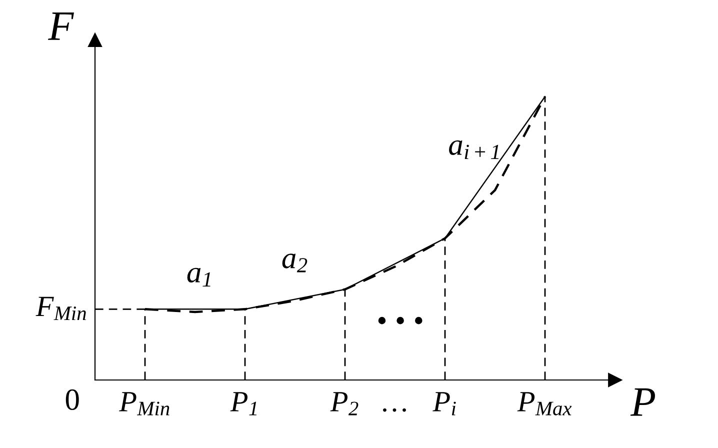 This screenshot has width=718, height=448. Describe the element at coordinates (544, 404) in the screenshot. I see `x-tick-label: P$_{Max}$` at that location.